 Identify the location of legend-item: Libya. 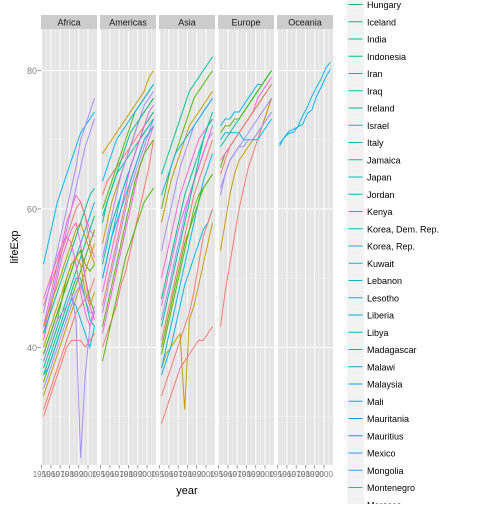
(368, 333).